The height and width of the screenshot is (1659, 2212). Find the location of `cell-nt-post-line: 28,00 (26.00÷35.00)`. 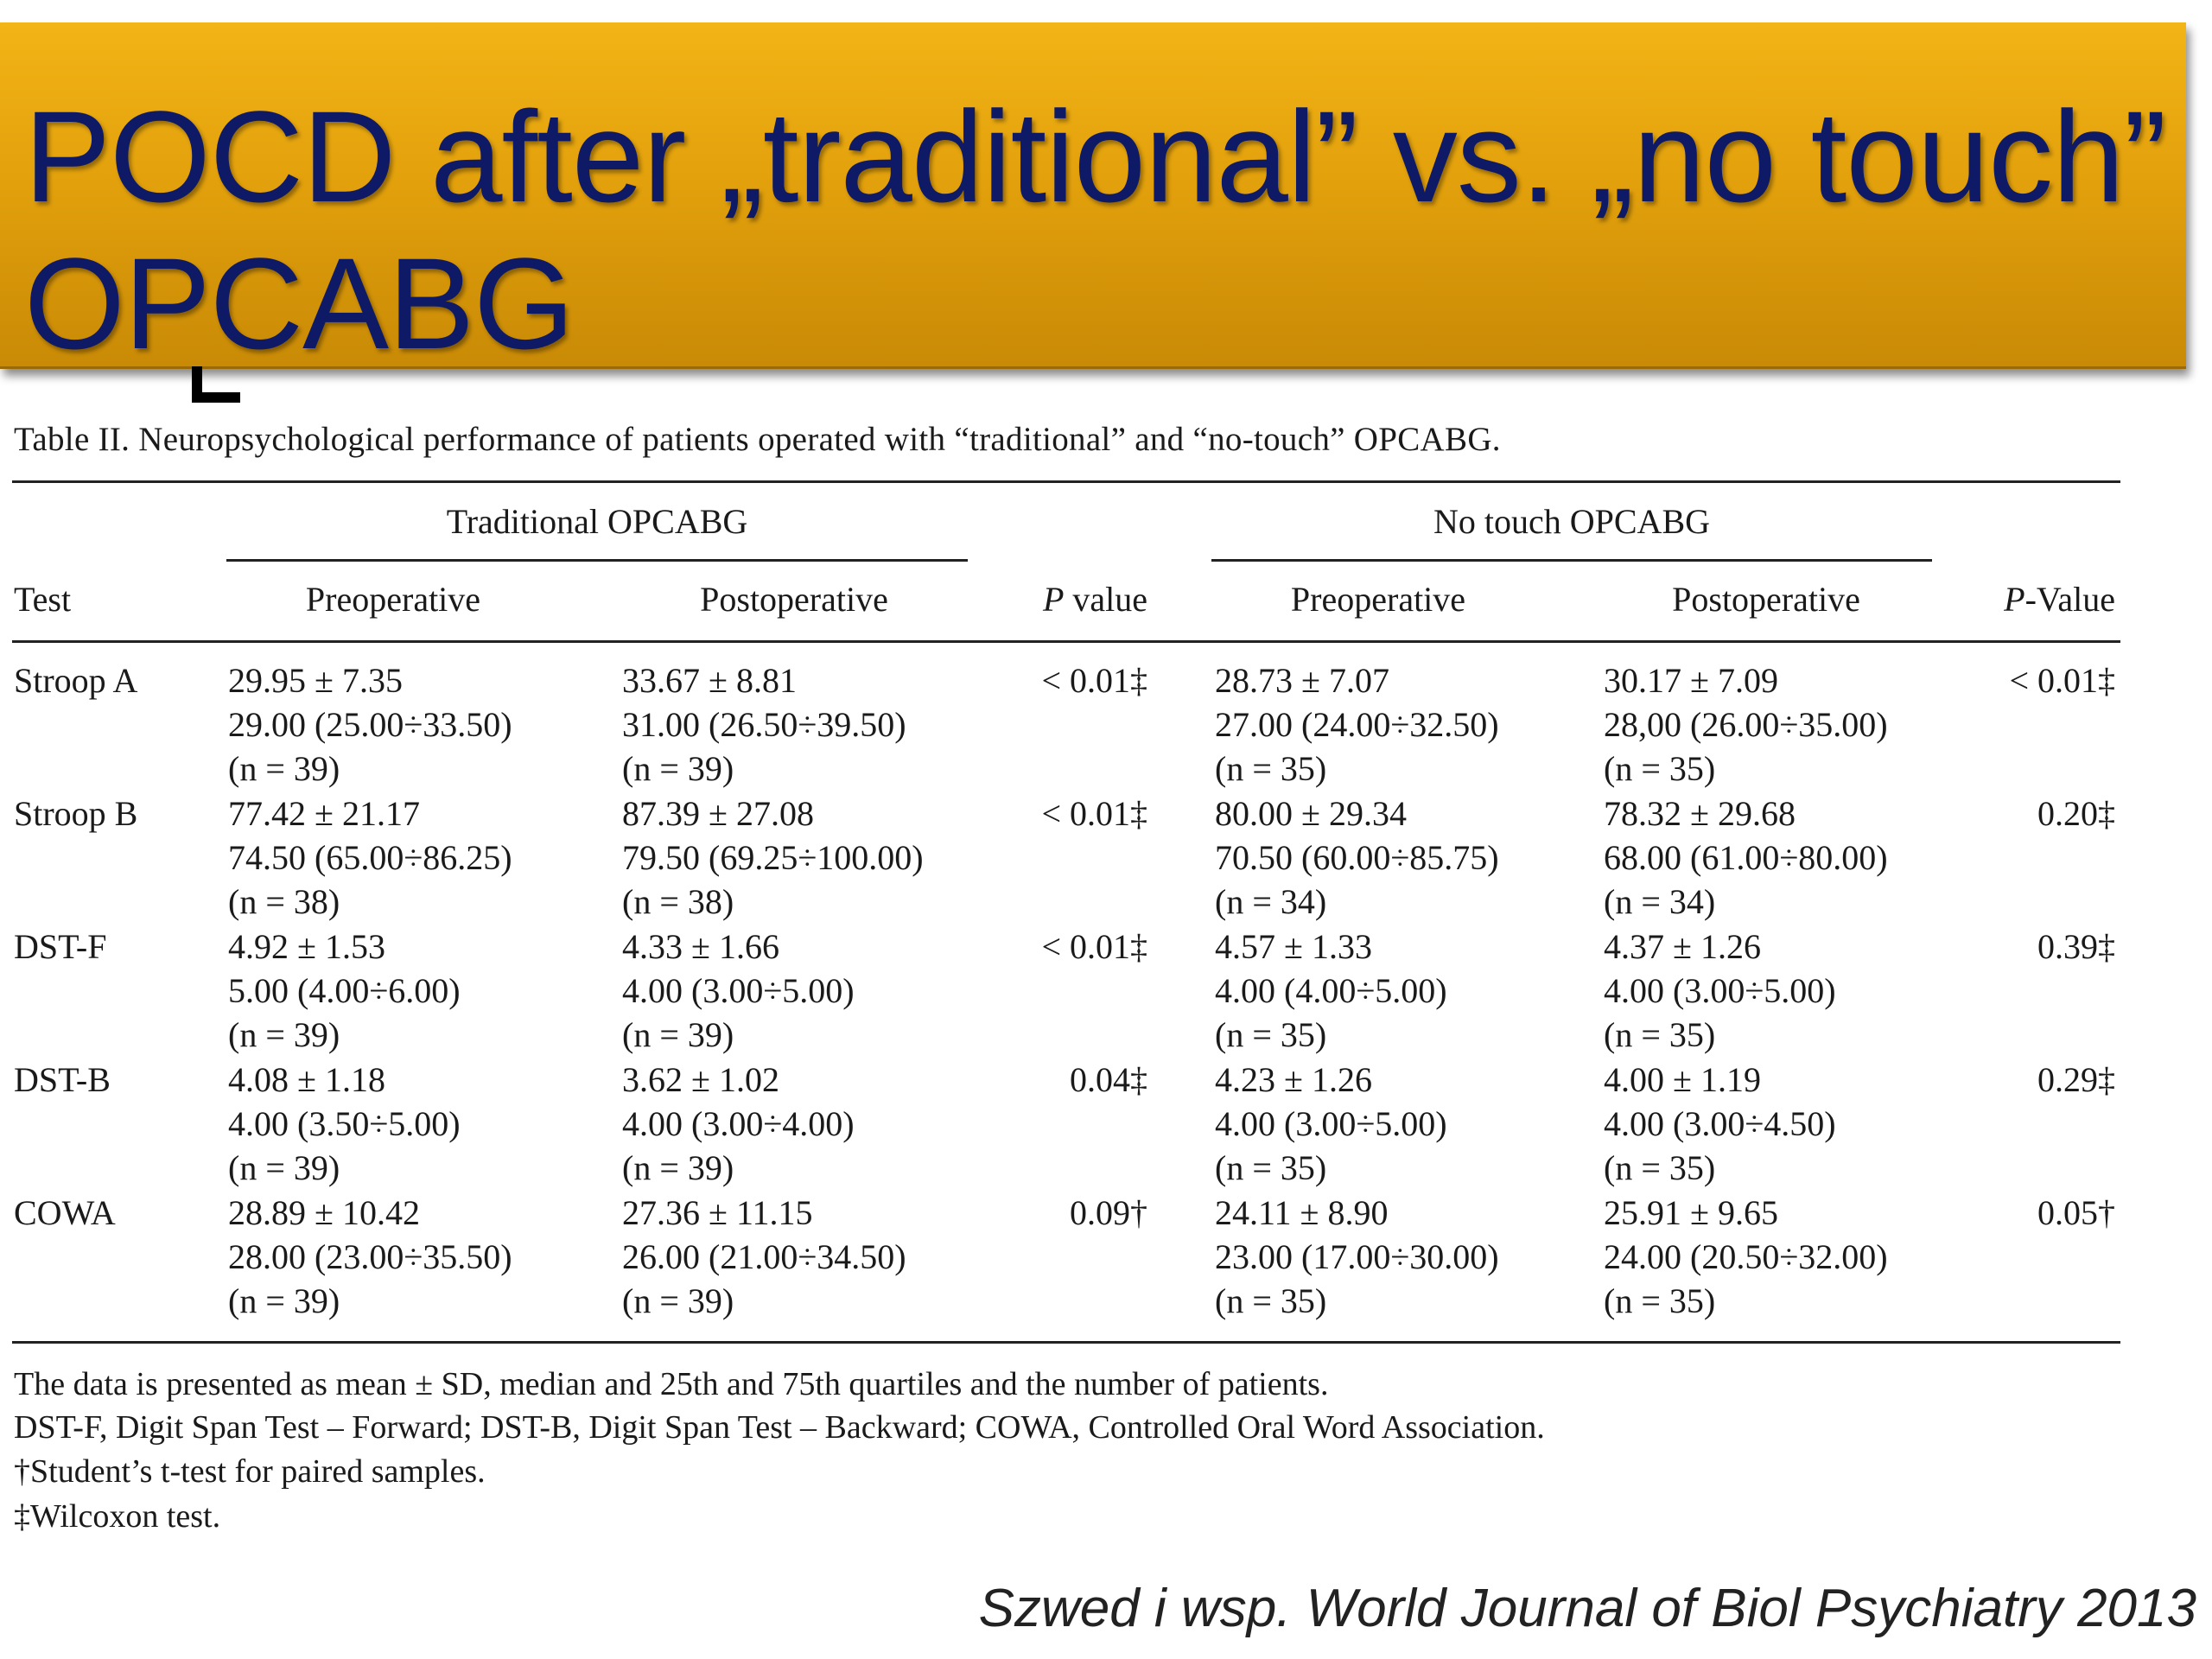

cell-nt-post-line: 28,00 (26.00÷35.00) is located at coordinates (1746, 724).